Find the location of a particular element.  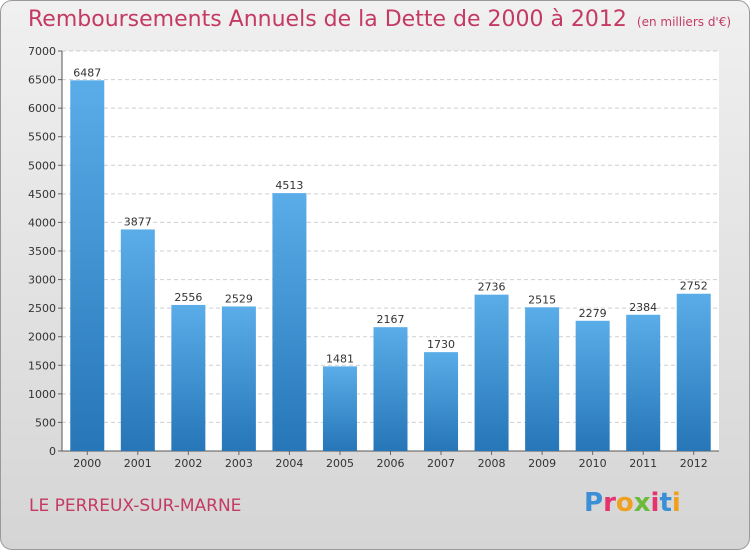

data-label: 2556 is located at coordinates (188, 297).